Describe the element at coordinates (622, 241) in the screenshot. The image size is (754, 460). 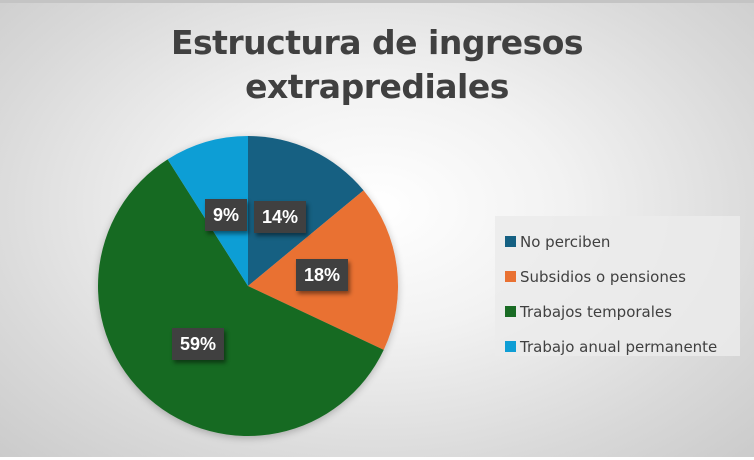
I see `legend-item-no-perciben: No perciben` at that location.